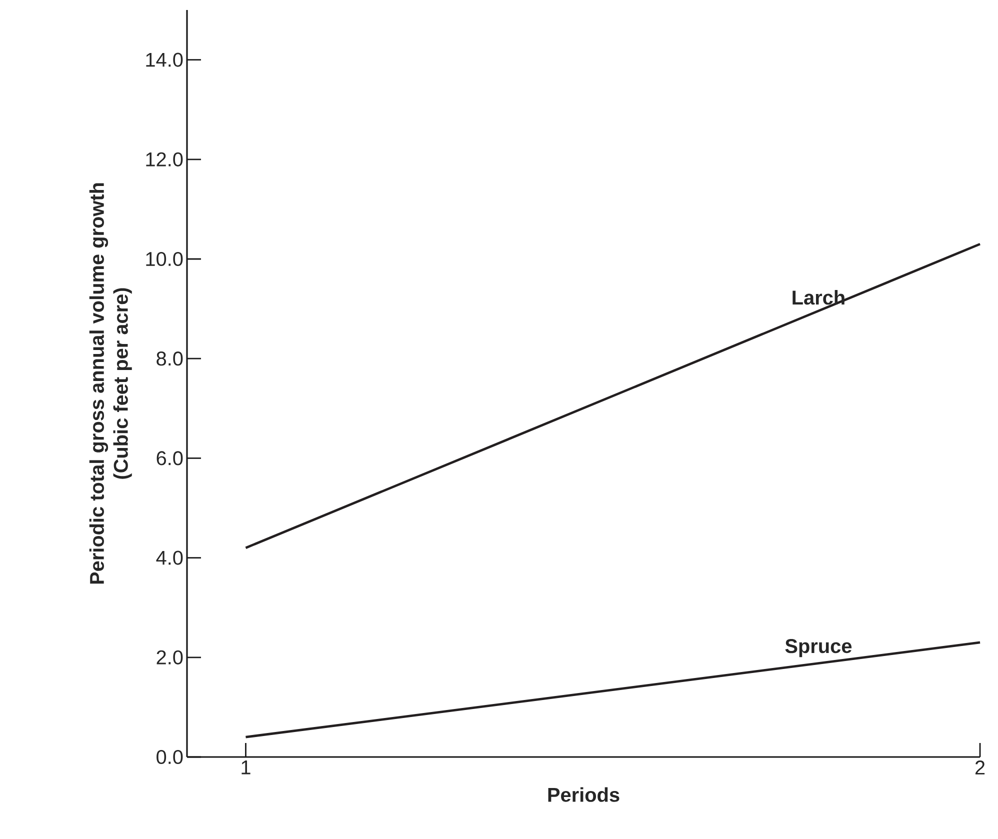 This screenshot has width=998, height=839. What do you see at coordinates (169, 359) in the screenshot?
I see `y-tick-label: 8.0` at bounding box center [169, 359].